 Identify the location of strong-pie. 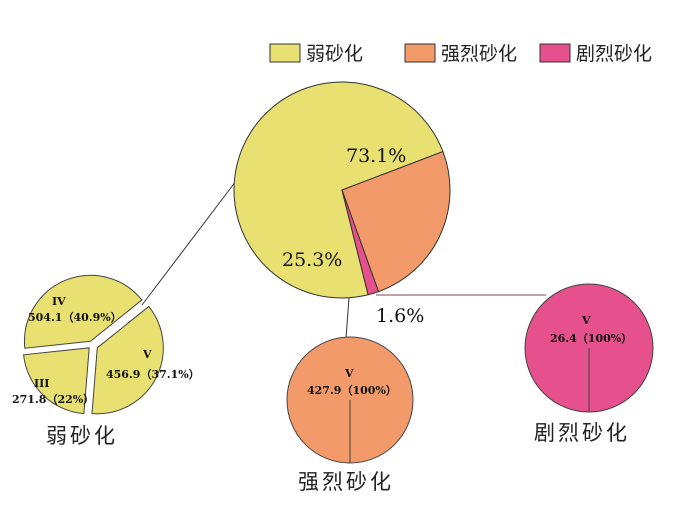
(350, 400).